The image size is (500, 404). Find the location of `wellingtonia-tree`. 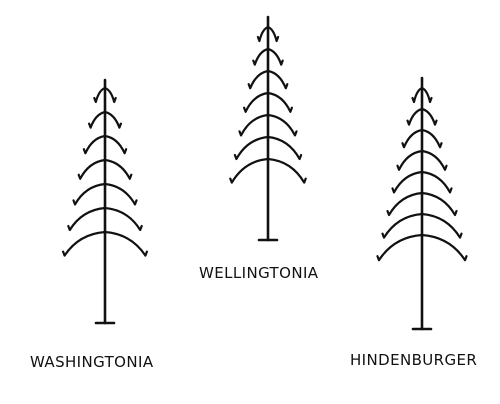

wellingtonia-tree is located at coordinates (268, 128).